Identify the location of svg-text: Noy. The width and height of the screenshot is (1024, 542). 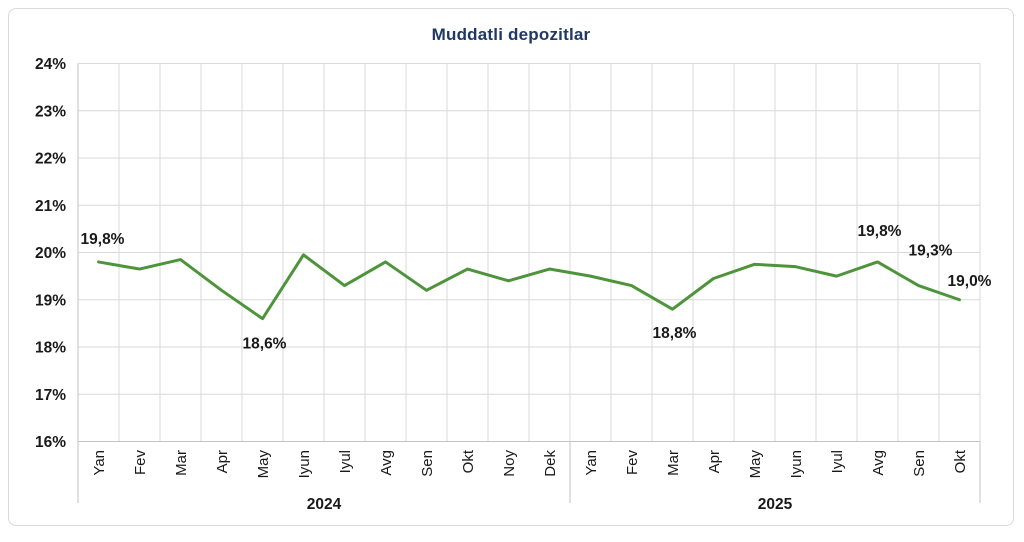
(509, 463).